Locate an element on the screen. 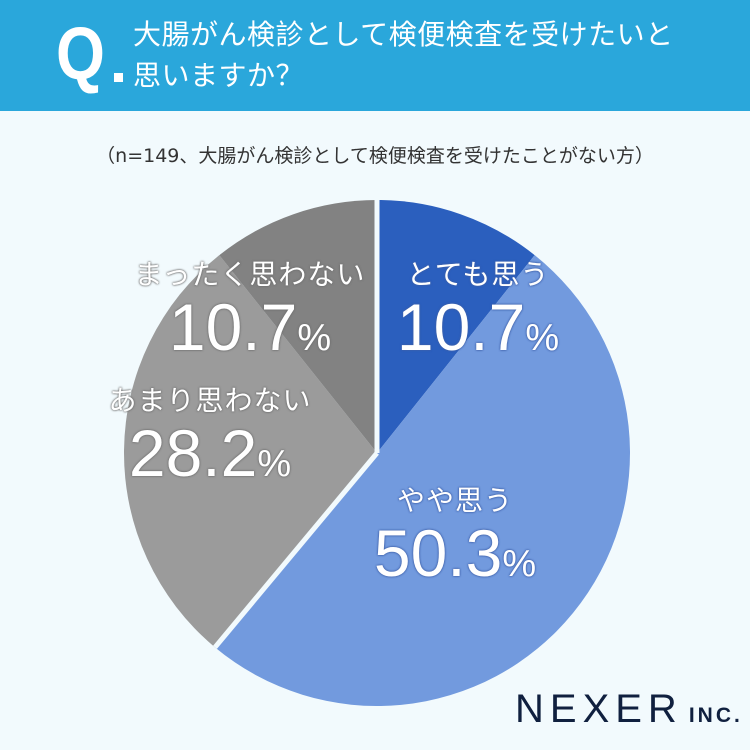 Image resolution: width=750 pixels, height=750 pixels. slice-label-not-much: あまり思わない 28.2% is located at coordinates (210, 441).